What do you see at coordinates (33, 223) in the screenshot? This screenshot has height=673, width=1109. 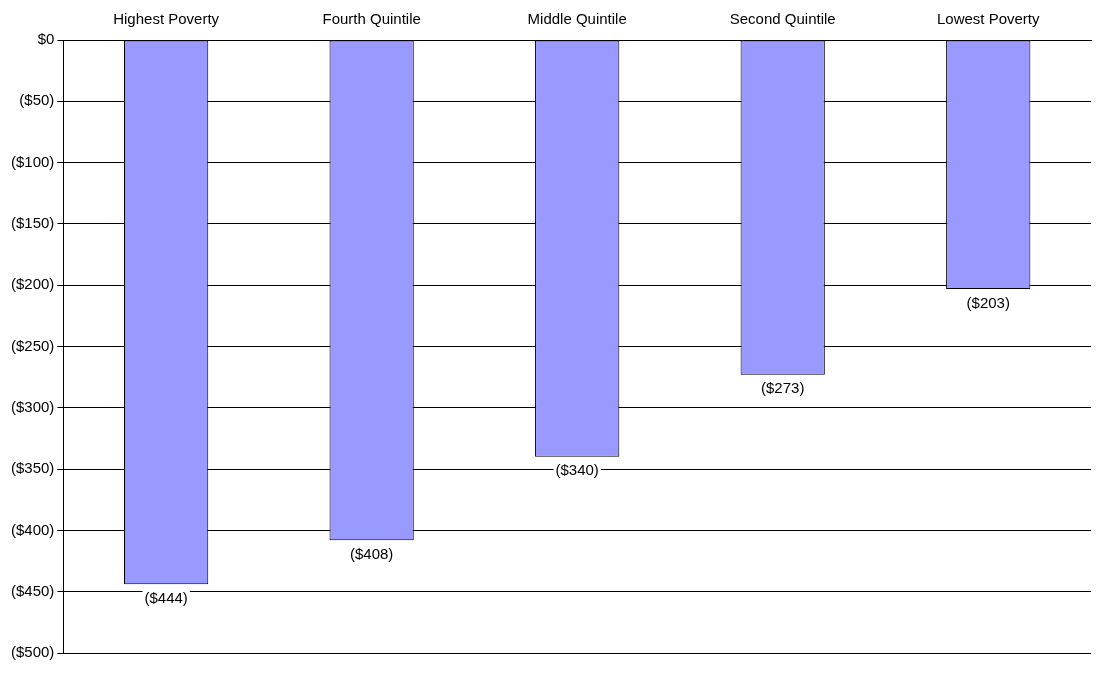 I see `y-tick-label: ($150)` at bounding box center [33, 223].